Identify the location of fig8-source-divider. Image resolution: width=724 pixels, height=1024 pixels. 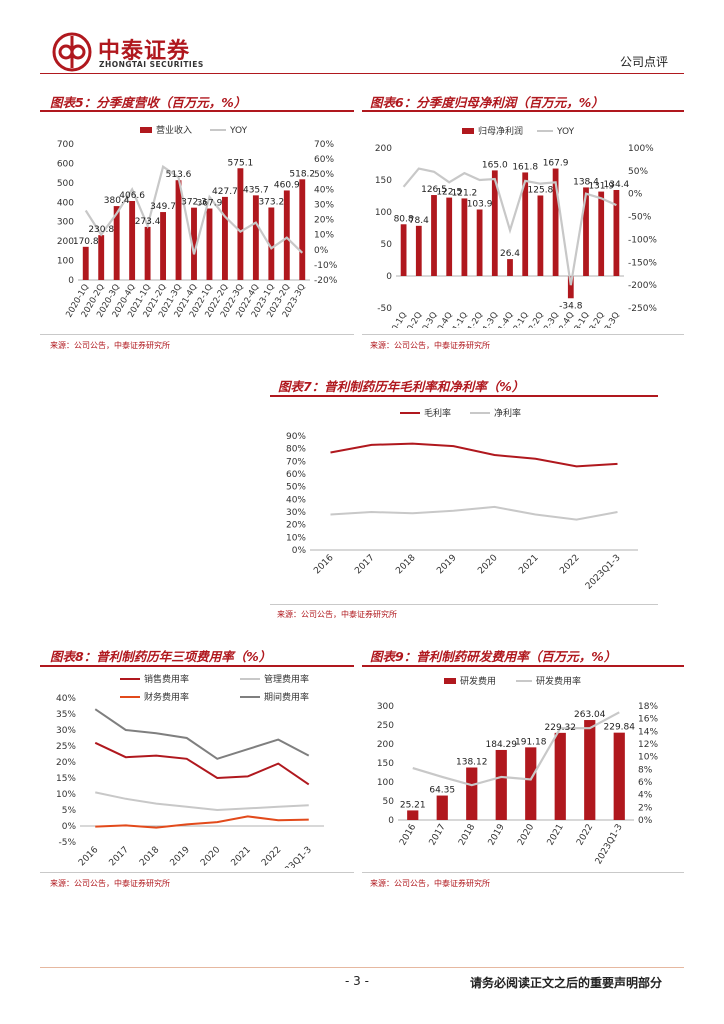
(197, 872).